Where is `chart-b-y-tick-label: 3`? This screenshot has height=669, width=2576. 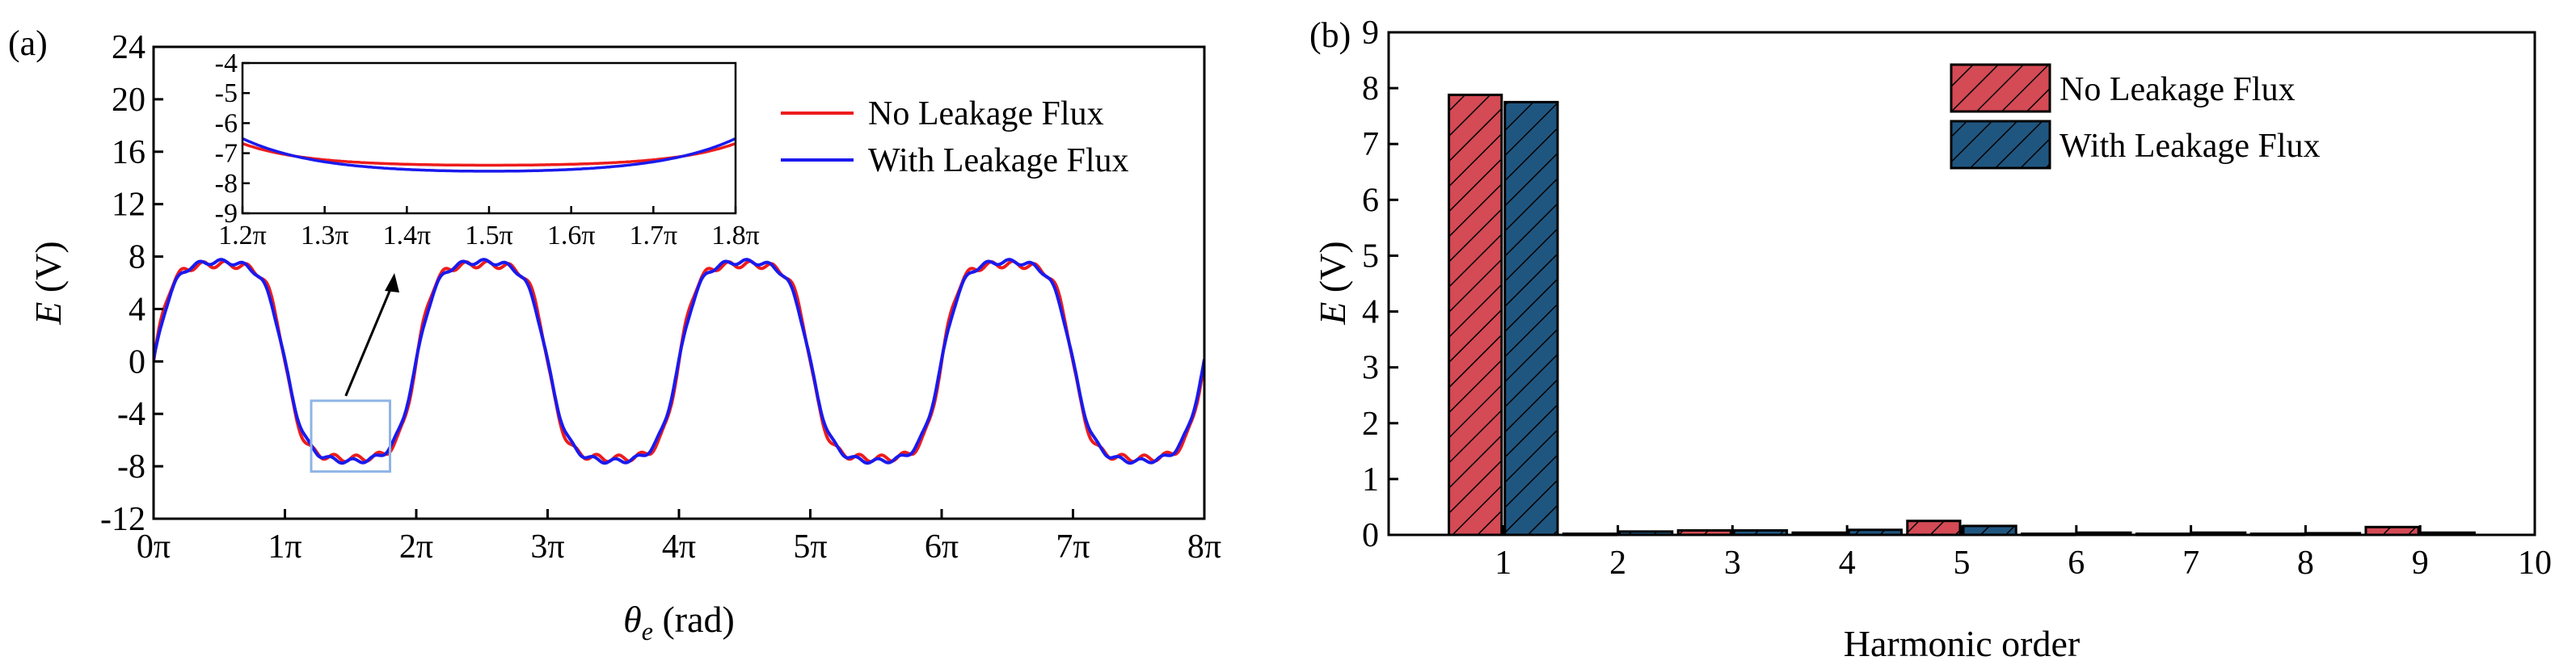 chart-b-y-tick-label: 3 is located at coordinates (1370, 368).